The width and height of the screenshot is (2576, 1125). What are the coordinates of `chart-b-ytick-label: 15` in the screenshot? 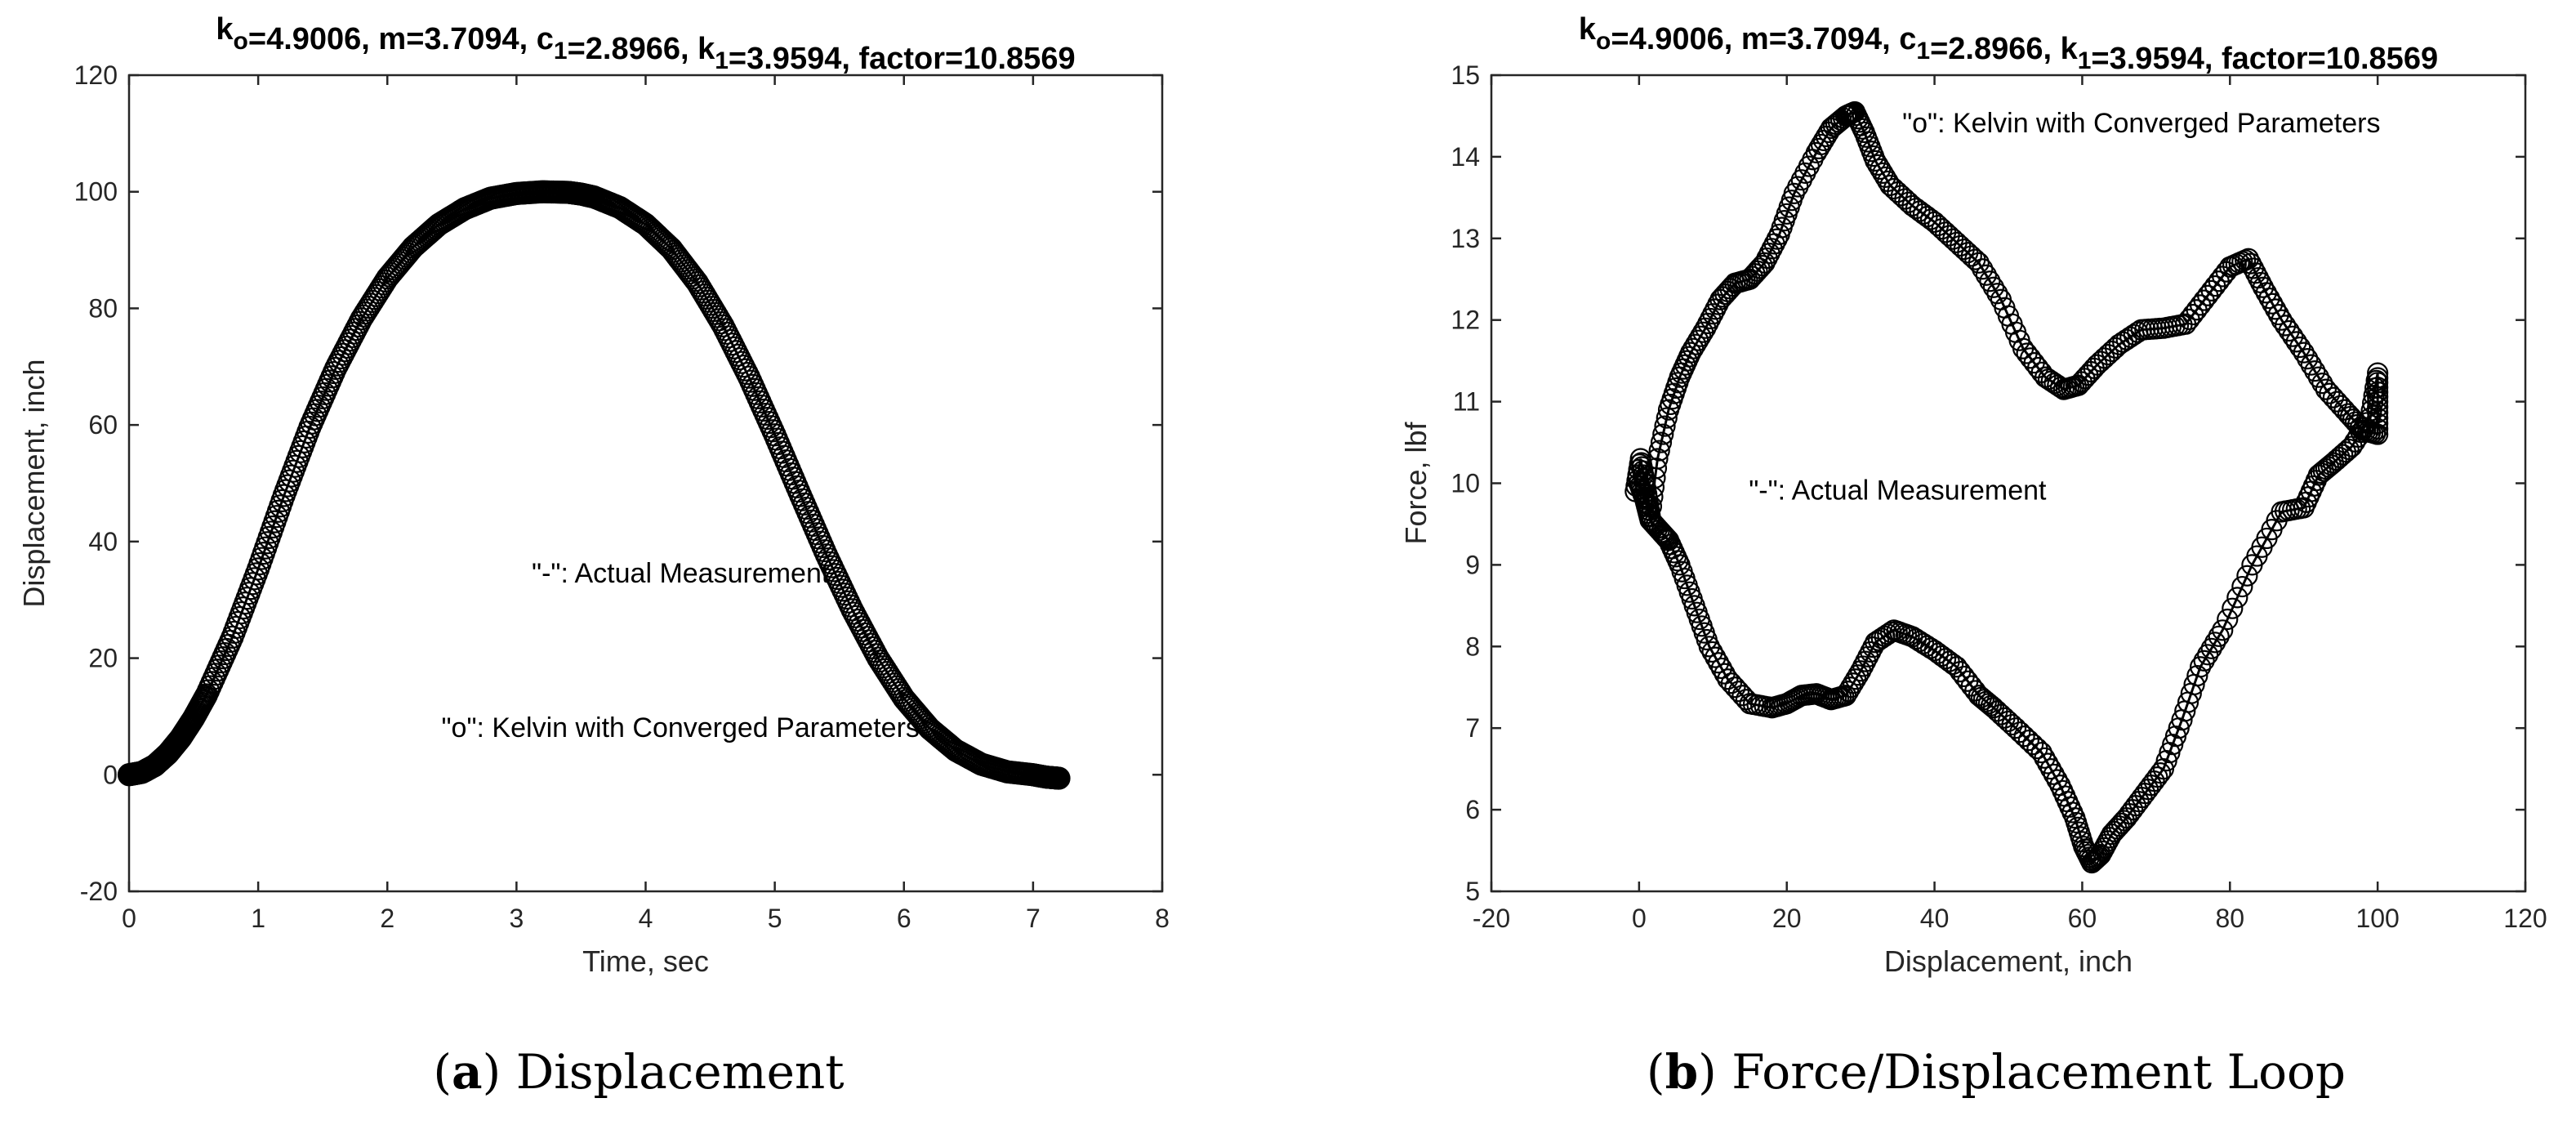 It's located at (1465, 75).